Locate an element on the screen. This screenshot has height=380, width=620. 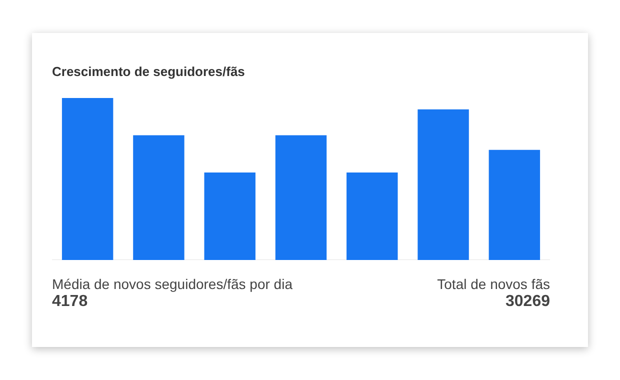
text: 4178 is located at coordinates (70, 302).